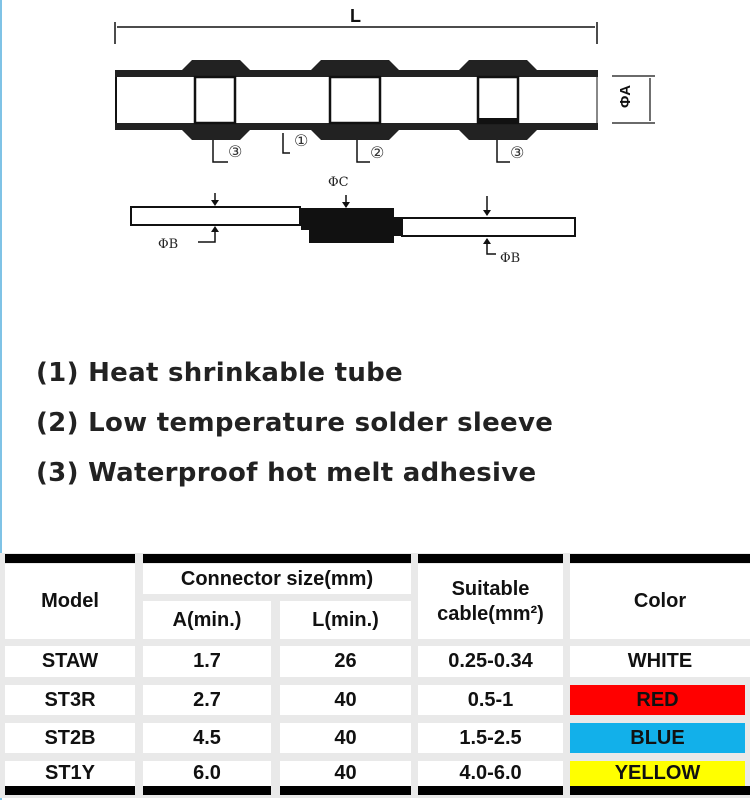 This screenshot has height=800, width=750. I want to click on header-connector-size: Connector size(mm), so click(277, 579).